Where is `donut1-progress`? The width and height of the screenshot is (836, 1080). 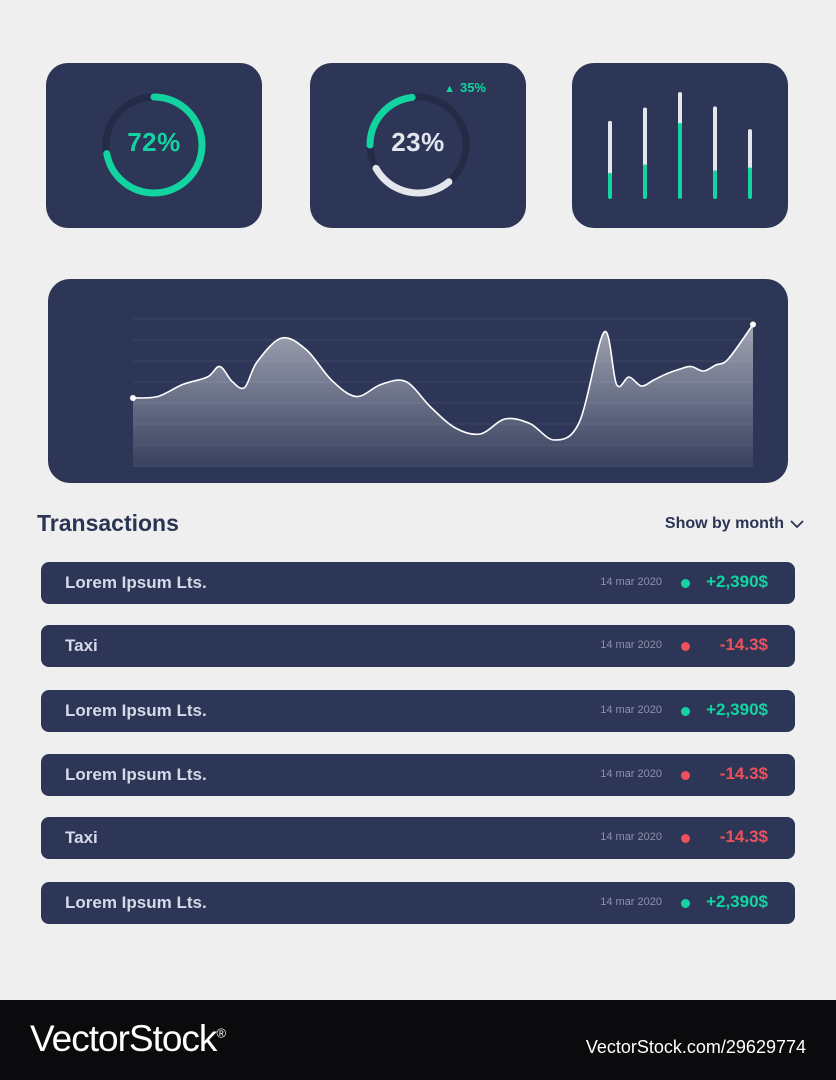 donut1-progress is located at coordinates (154, 145).